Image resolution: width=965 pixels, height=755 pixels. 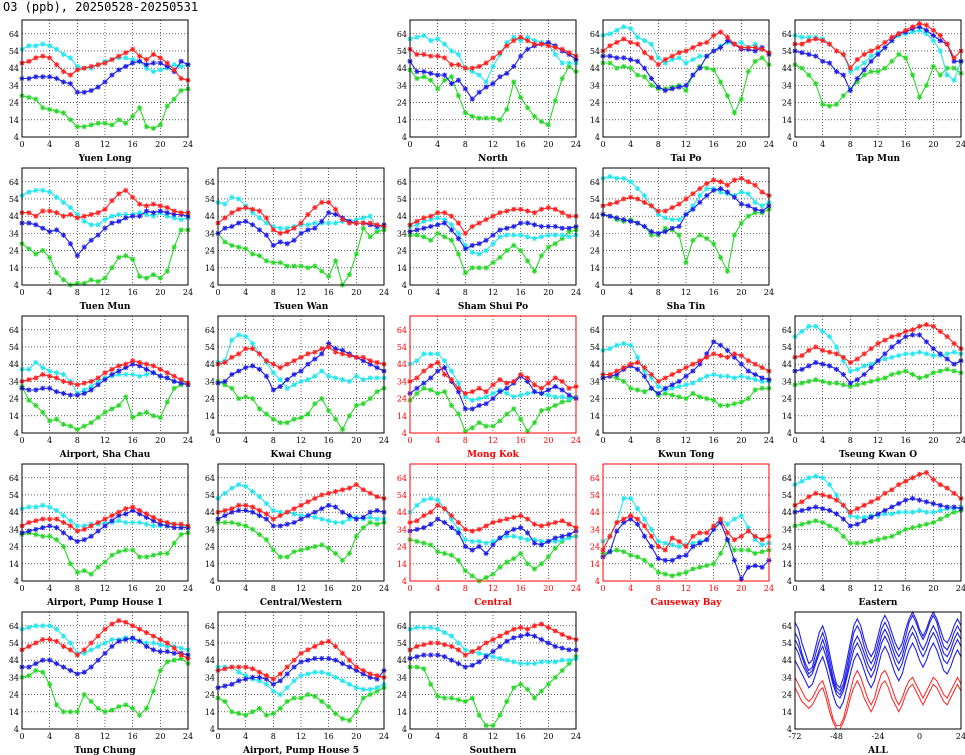 I want to click on y-tick-label: 54, so click(x=595, y=347).